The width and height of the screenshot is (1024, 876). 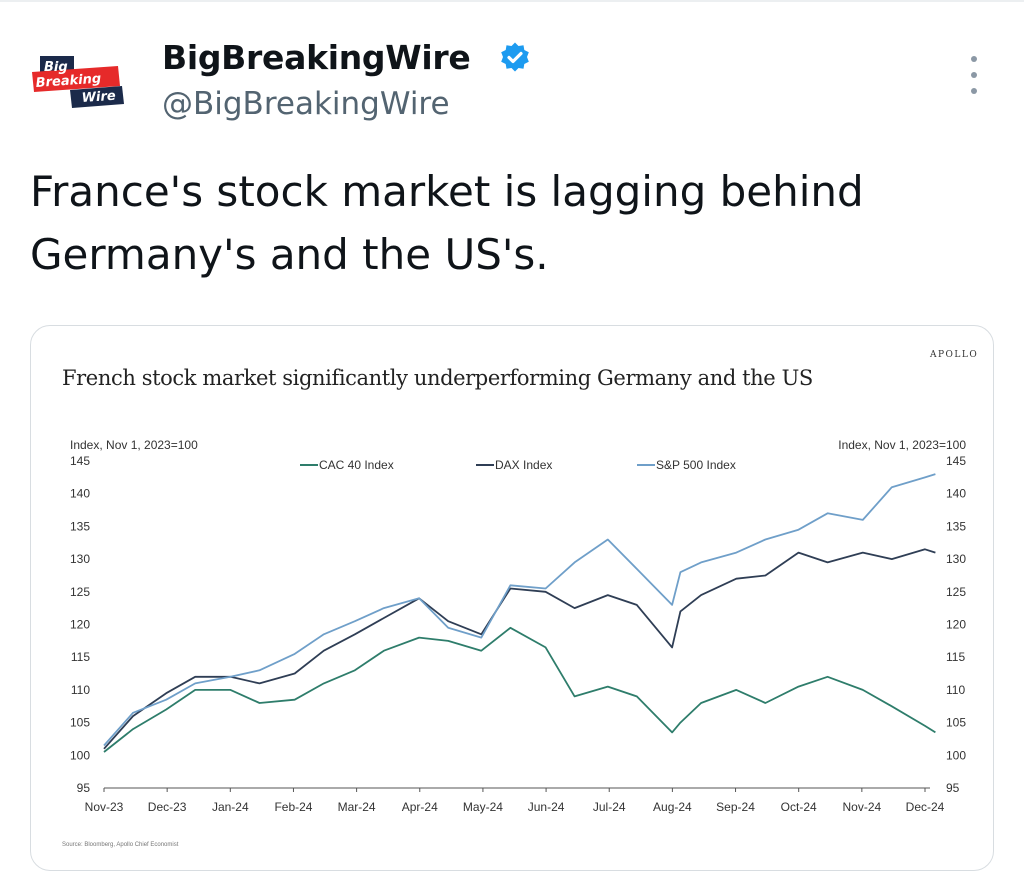 What do you see at coordinates (80, 755) in the screenshot?
I see `y-tick-label-left: 100` at bounding box center [80, 755].